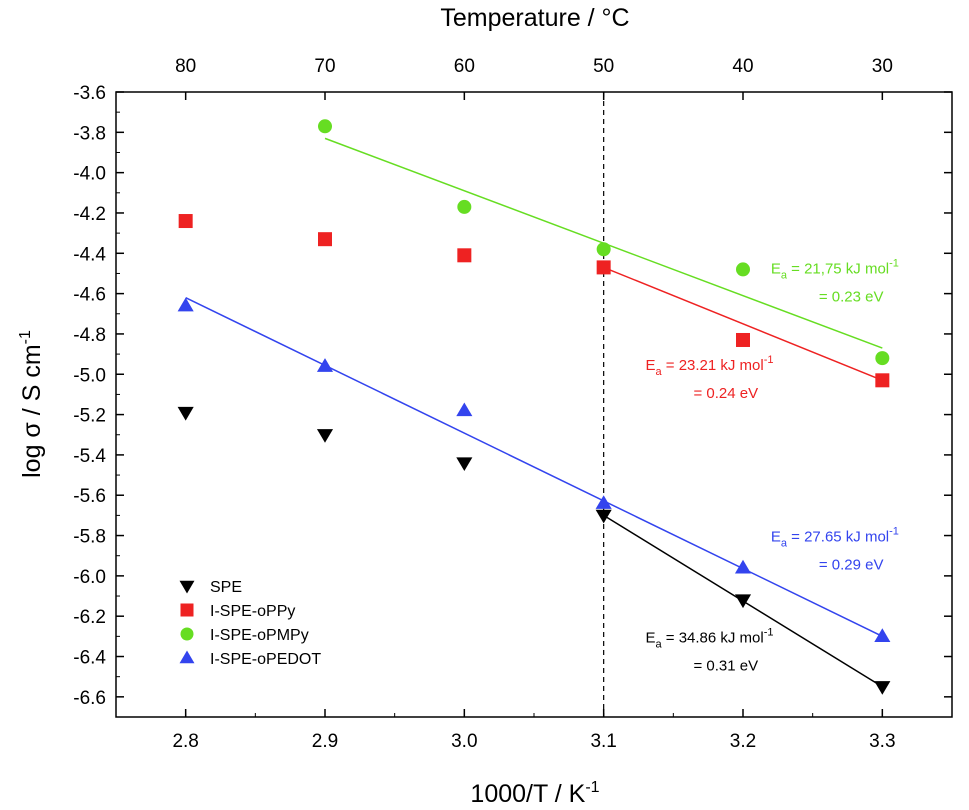 This screenshot has height=810, width=969. What do you see at coordinates (89, 698) in the screenshot?
I see `y-tick-label: -6.6` at bounding box center [89, 698].